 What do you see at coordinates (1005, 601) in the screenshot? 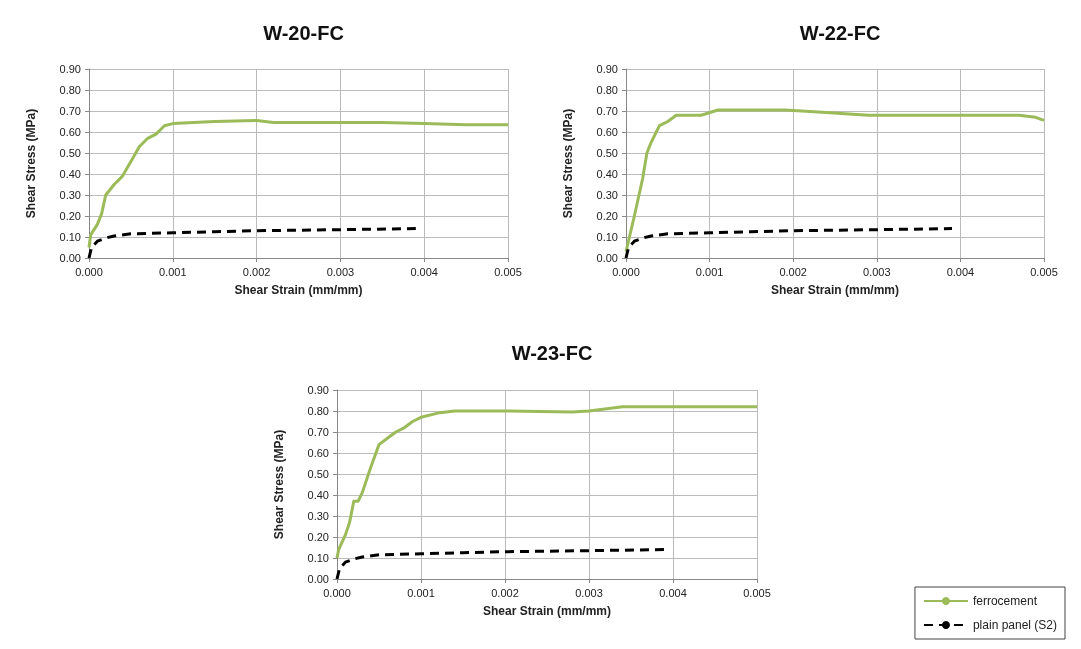
I see `legend-label: ferrocement` at bounding box center [1005, 601].